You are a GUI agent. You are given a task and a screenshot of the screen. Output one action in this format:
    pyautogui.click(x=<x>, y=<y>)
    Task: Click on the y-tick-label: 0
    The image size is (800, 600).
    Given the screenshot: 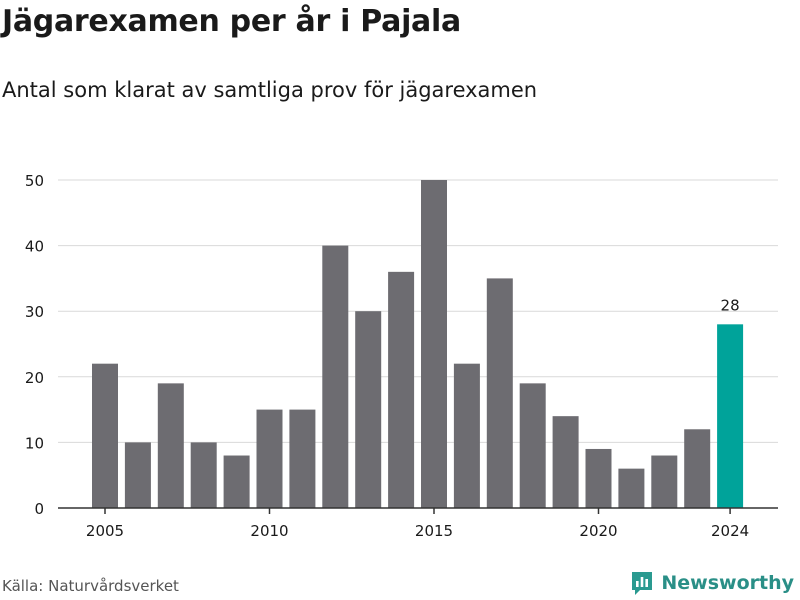 What is the action you would take?
    pyautogui.click(x=39, y=509)
    